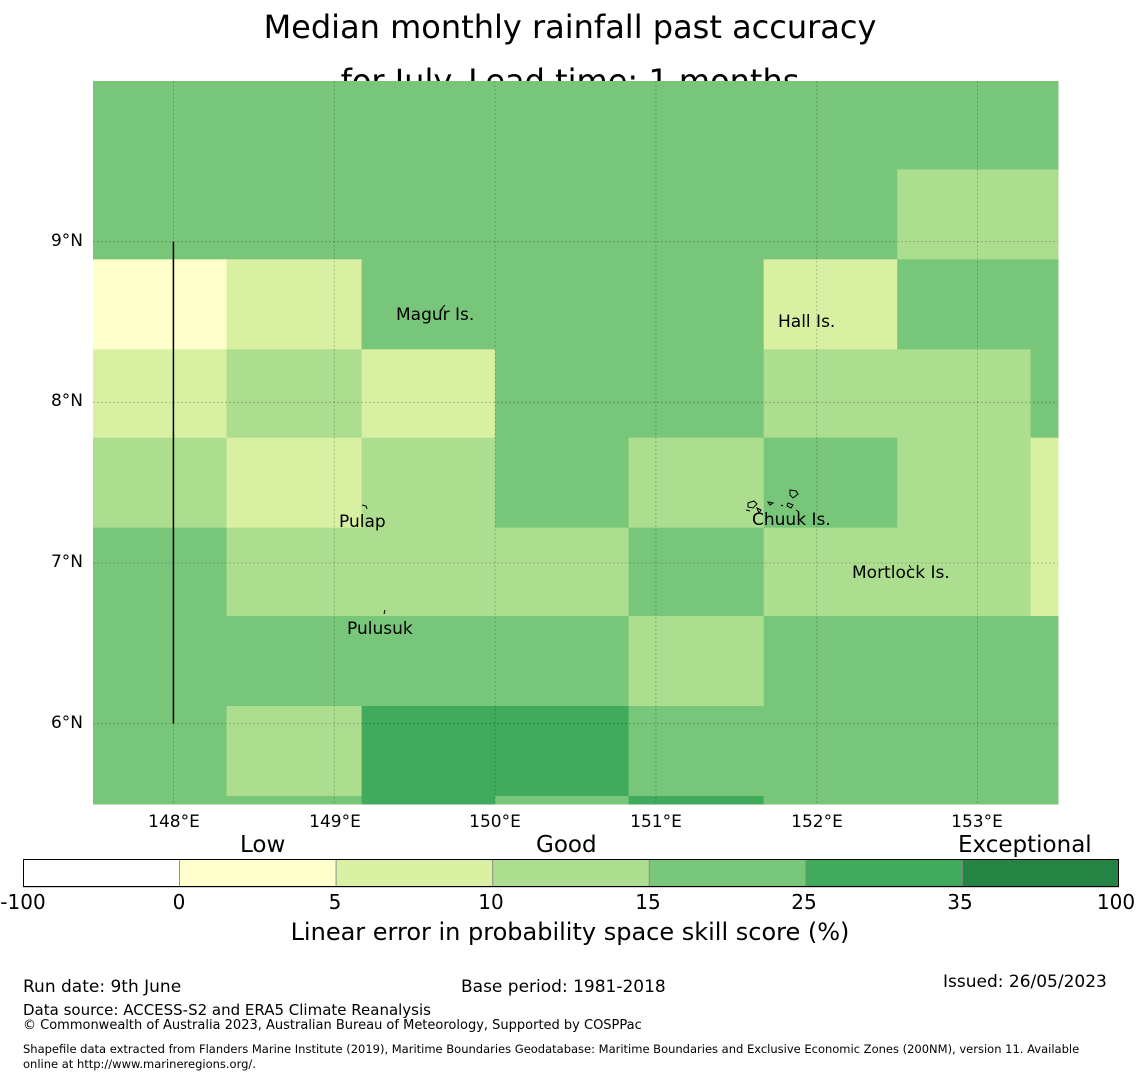 The width and height of the screenshot is (1140, 1080). What do you see at coordinates (1025, 845) in the screenshot?
I see `category-label-exceptional: Exceptional` at bounding box center [1025, 845].